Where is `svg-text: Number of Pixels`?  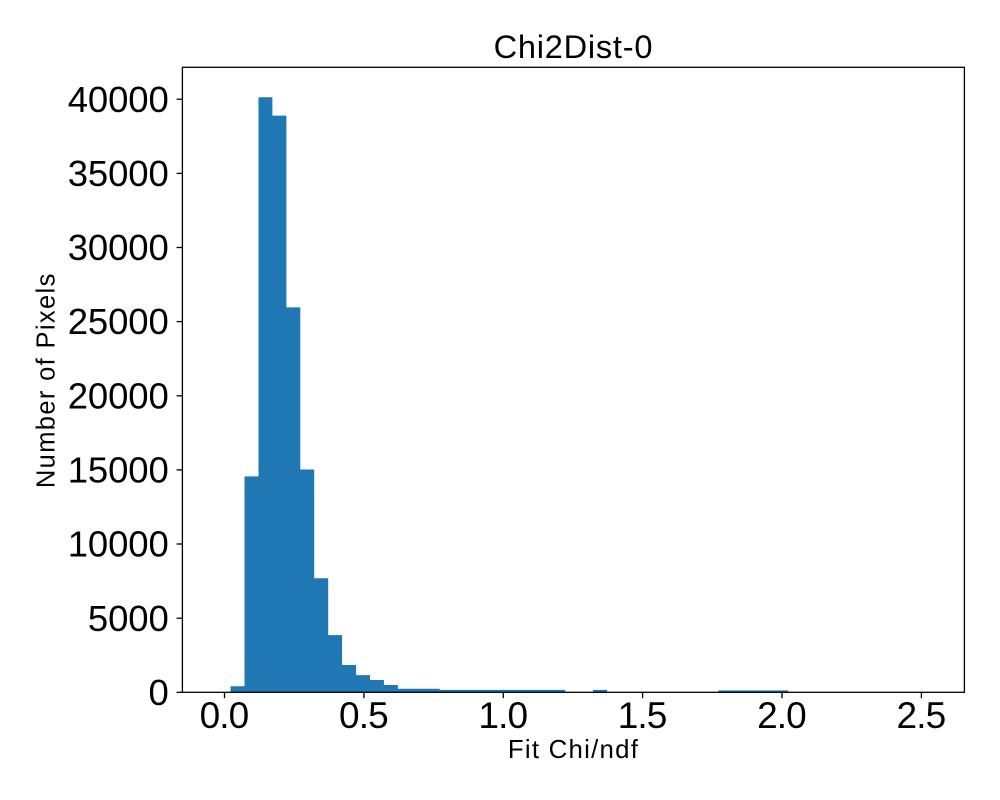
svg-text: Number of Pixels is located at coordinates (46, 380).